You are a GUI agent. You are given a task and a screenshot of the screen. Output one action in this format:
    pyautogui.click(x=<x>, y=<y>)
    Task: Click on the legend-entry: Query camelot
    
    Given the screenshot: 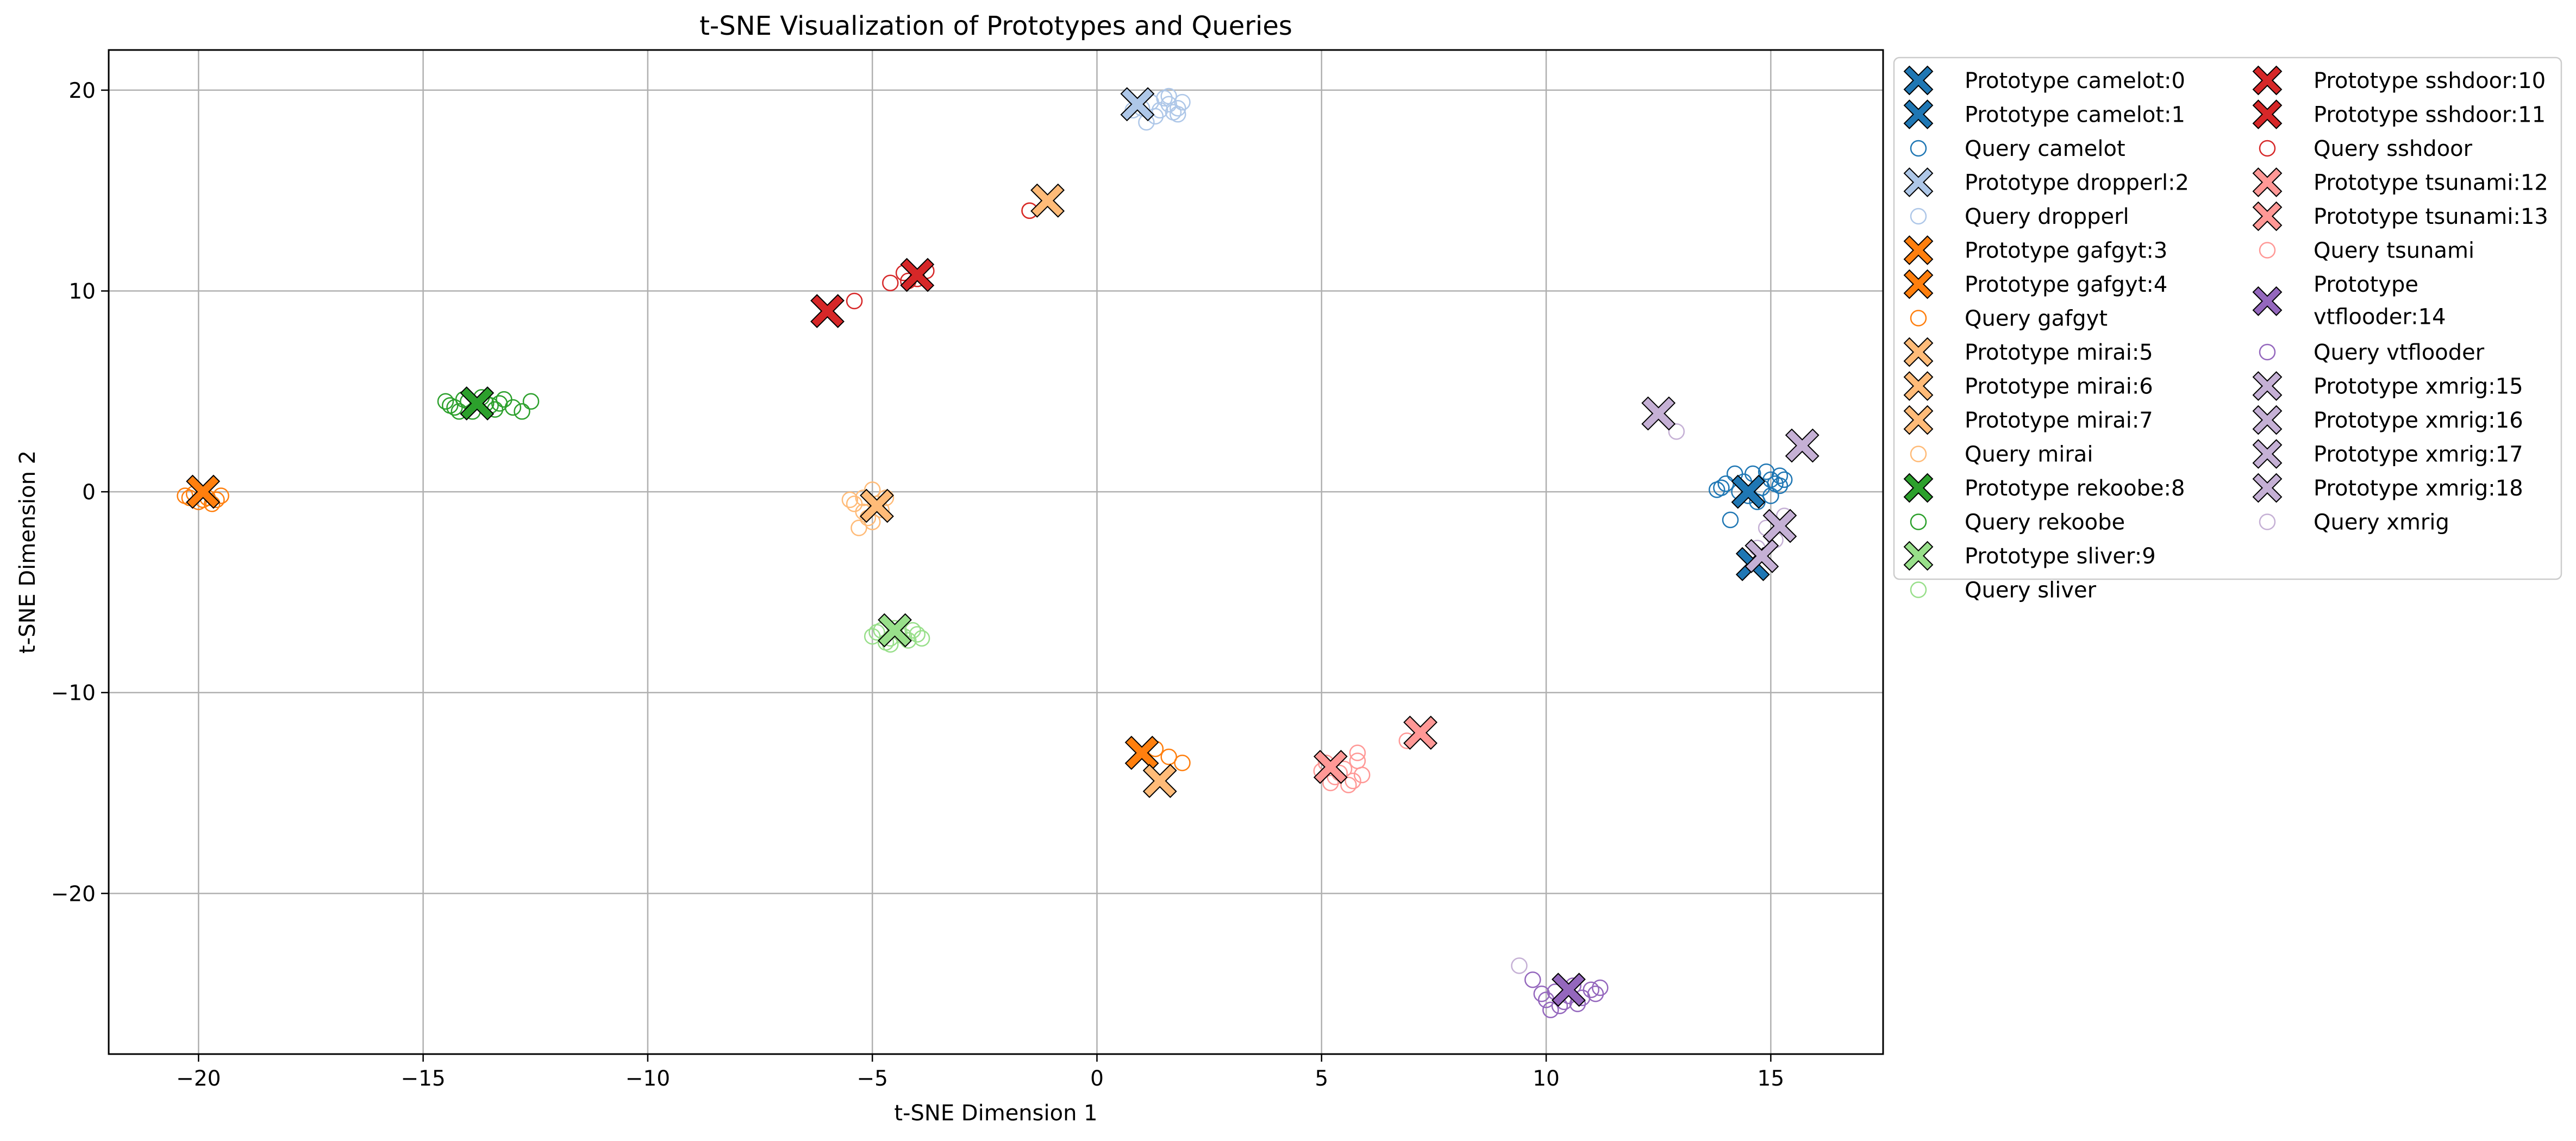 What is the action you would take?
    pyautogui.click(x=2017, y=148)
    